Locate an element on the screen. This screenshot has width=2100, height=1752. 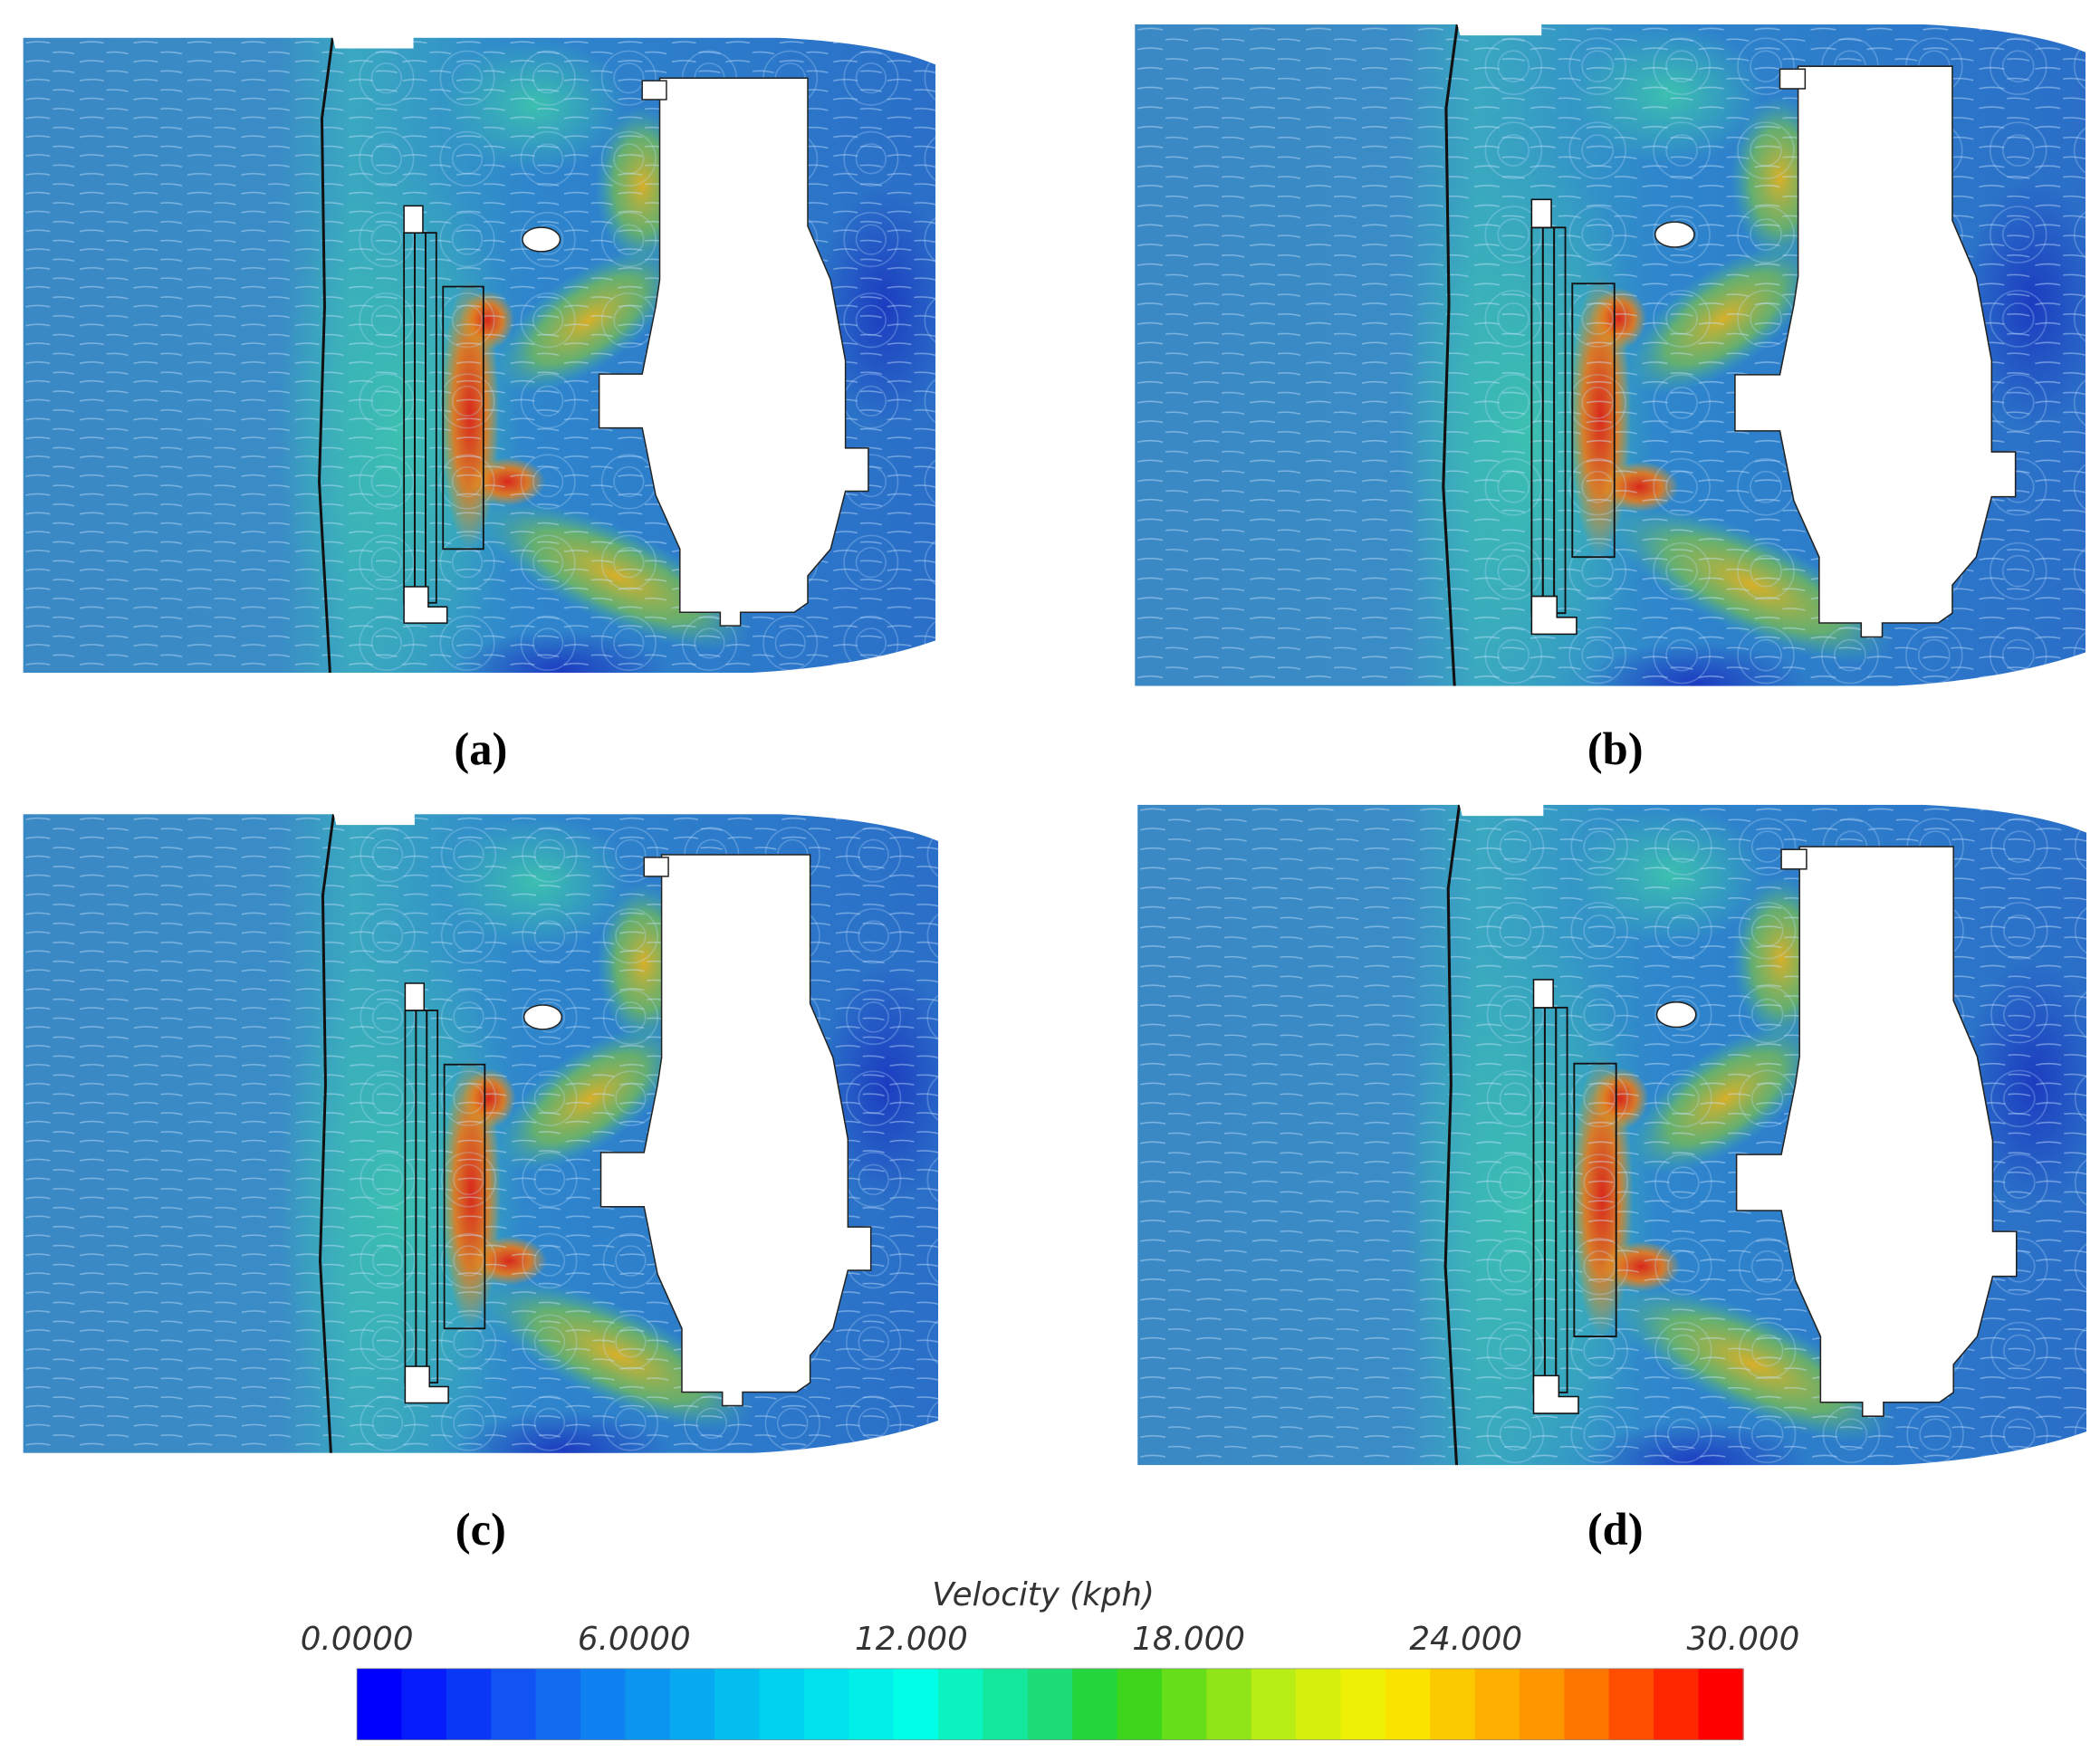
panel-label: (a) is located at coordinates (480, 748).